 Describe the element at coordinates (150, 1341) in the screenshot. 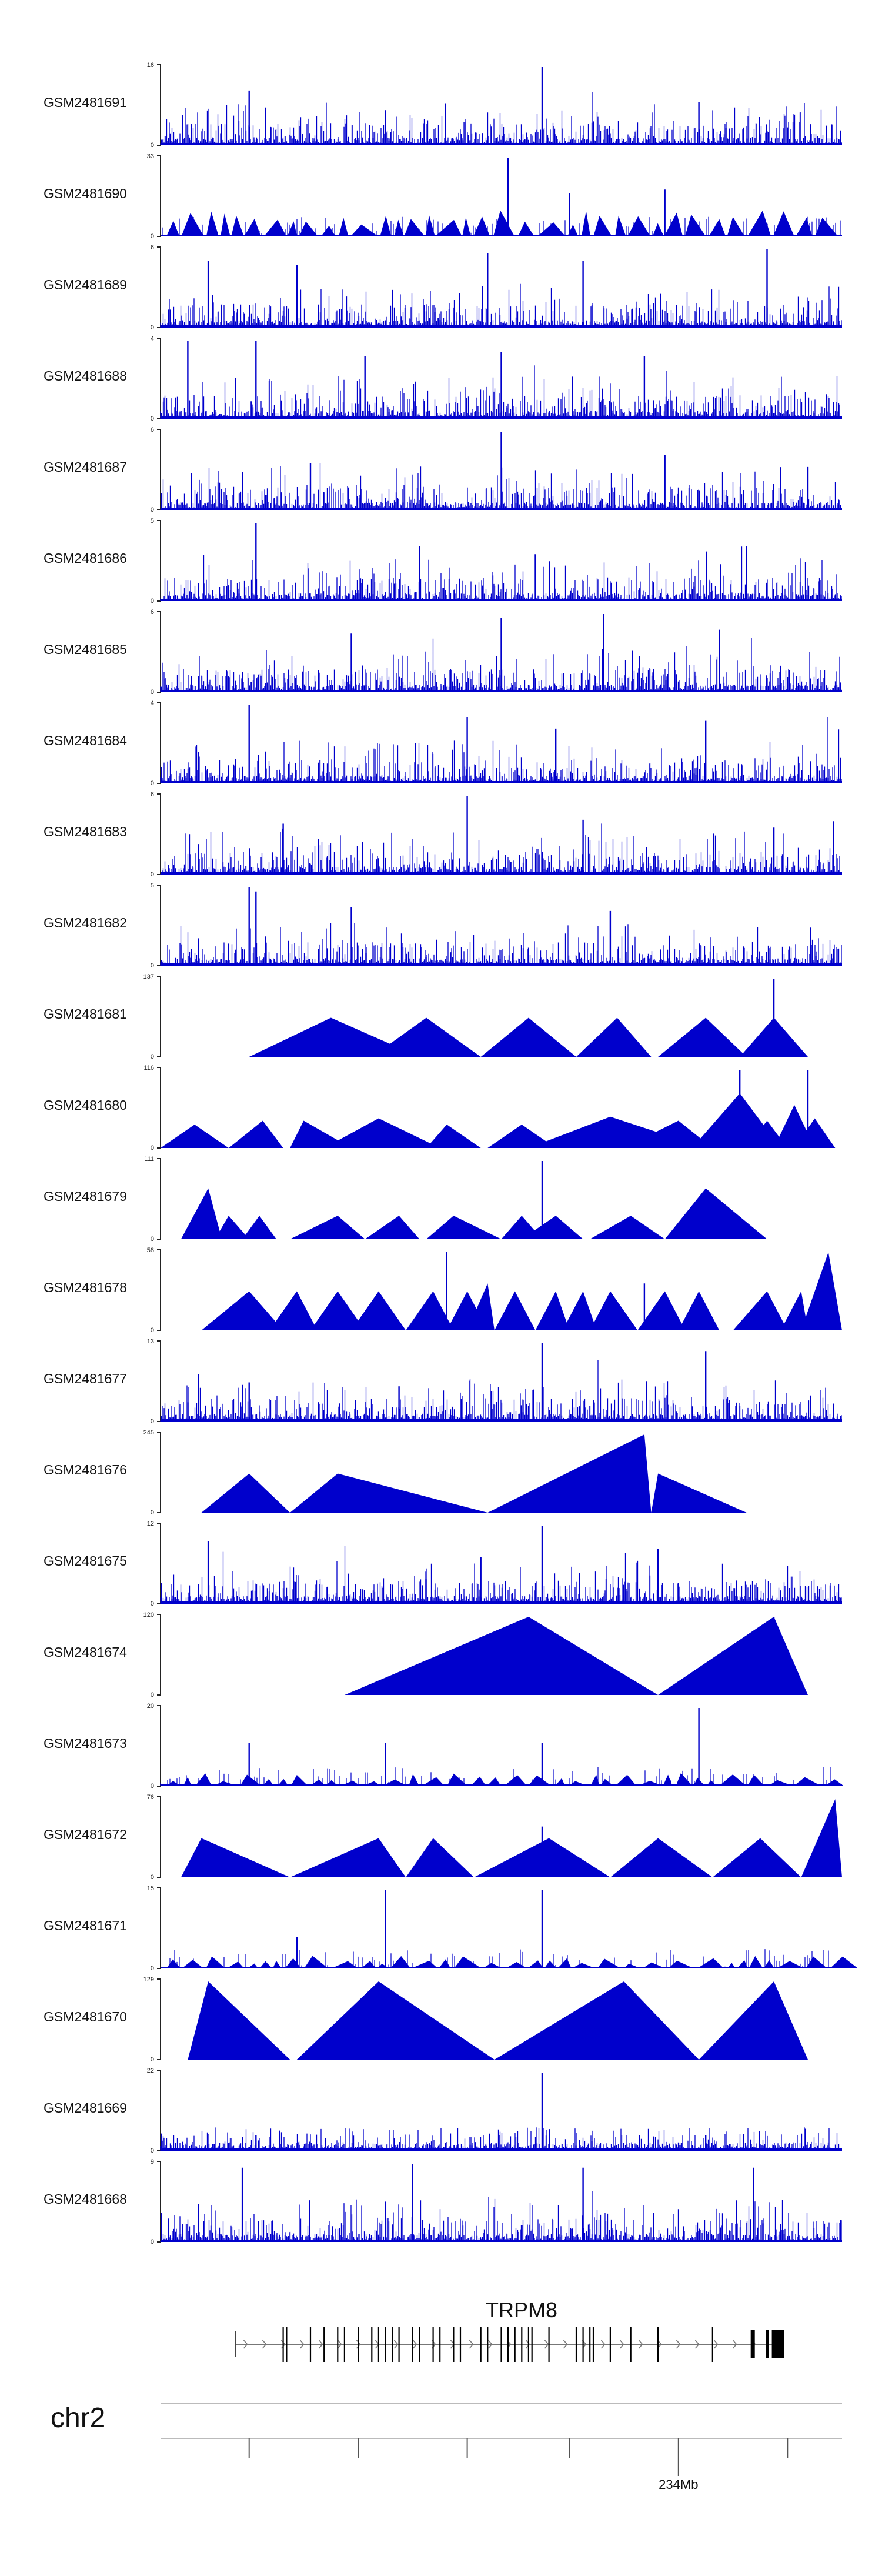

I see `y-axis-max-label: 13` at that location.